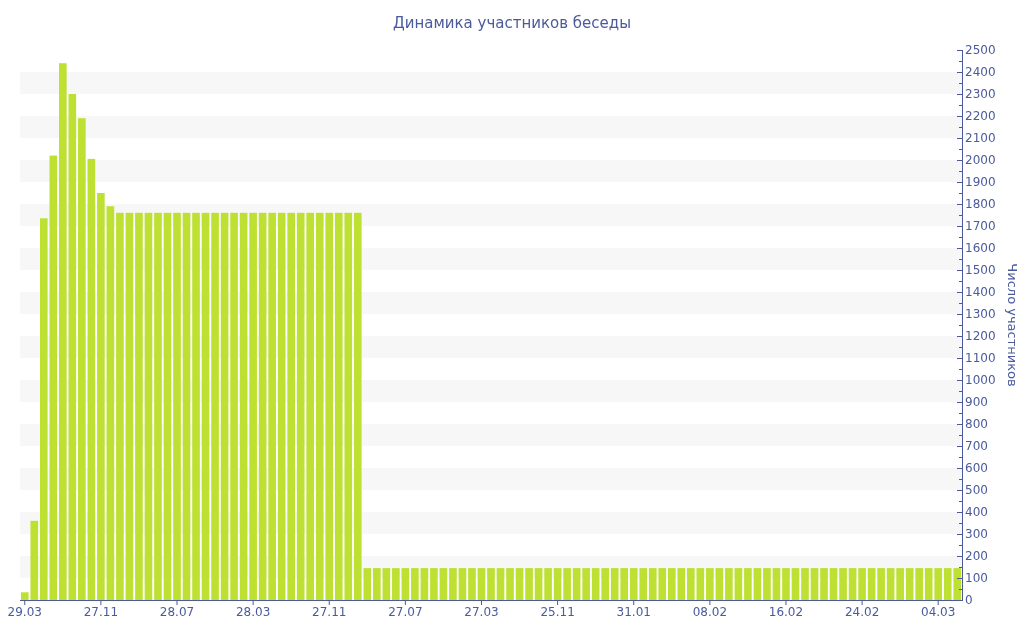 This screenshot has width=1024, height=640. What do you see at coordinates (980, 116) in the screenshot?
I see `y-tick-label: 2200` at bounding box center [980, 116].